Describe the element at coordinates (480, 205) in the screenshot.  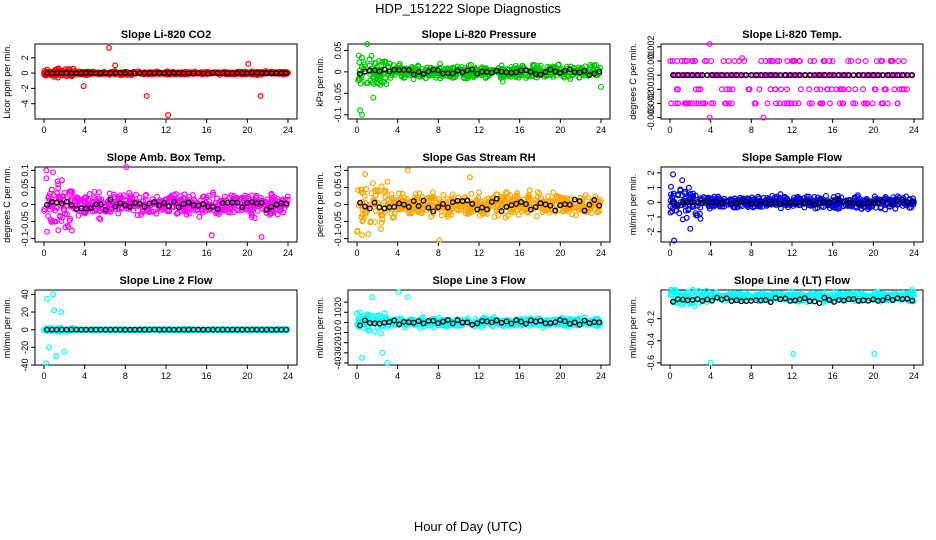
I see `black-points` at that location.